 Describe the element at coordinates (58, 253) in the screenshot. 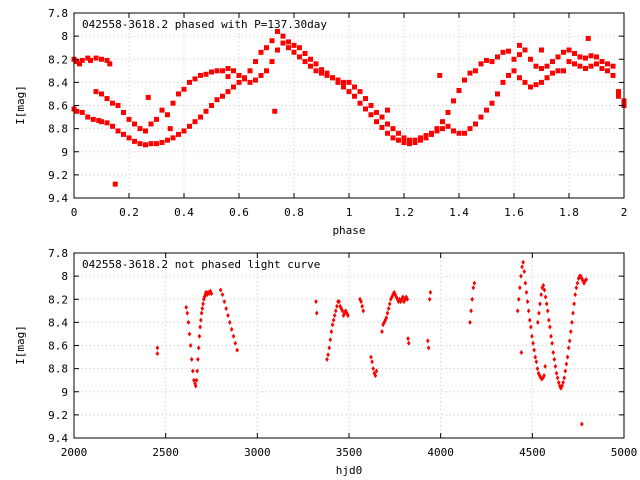

I see `y-tick-label: 7.8` at that location.